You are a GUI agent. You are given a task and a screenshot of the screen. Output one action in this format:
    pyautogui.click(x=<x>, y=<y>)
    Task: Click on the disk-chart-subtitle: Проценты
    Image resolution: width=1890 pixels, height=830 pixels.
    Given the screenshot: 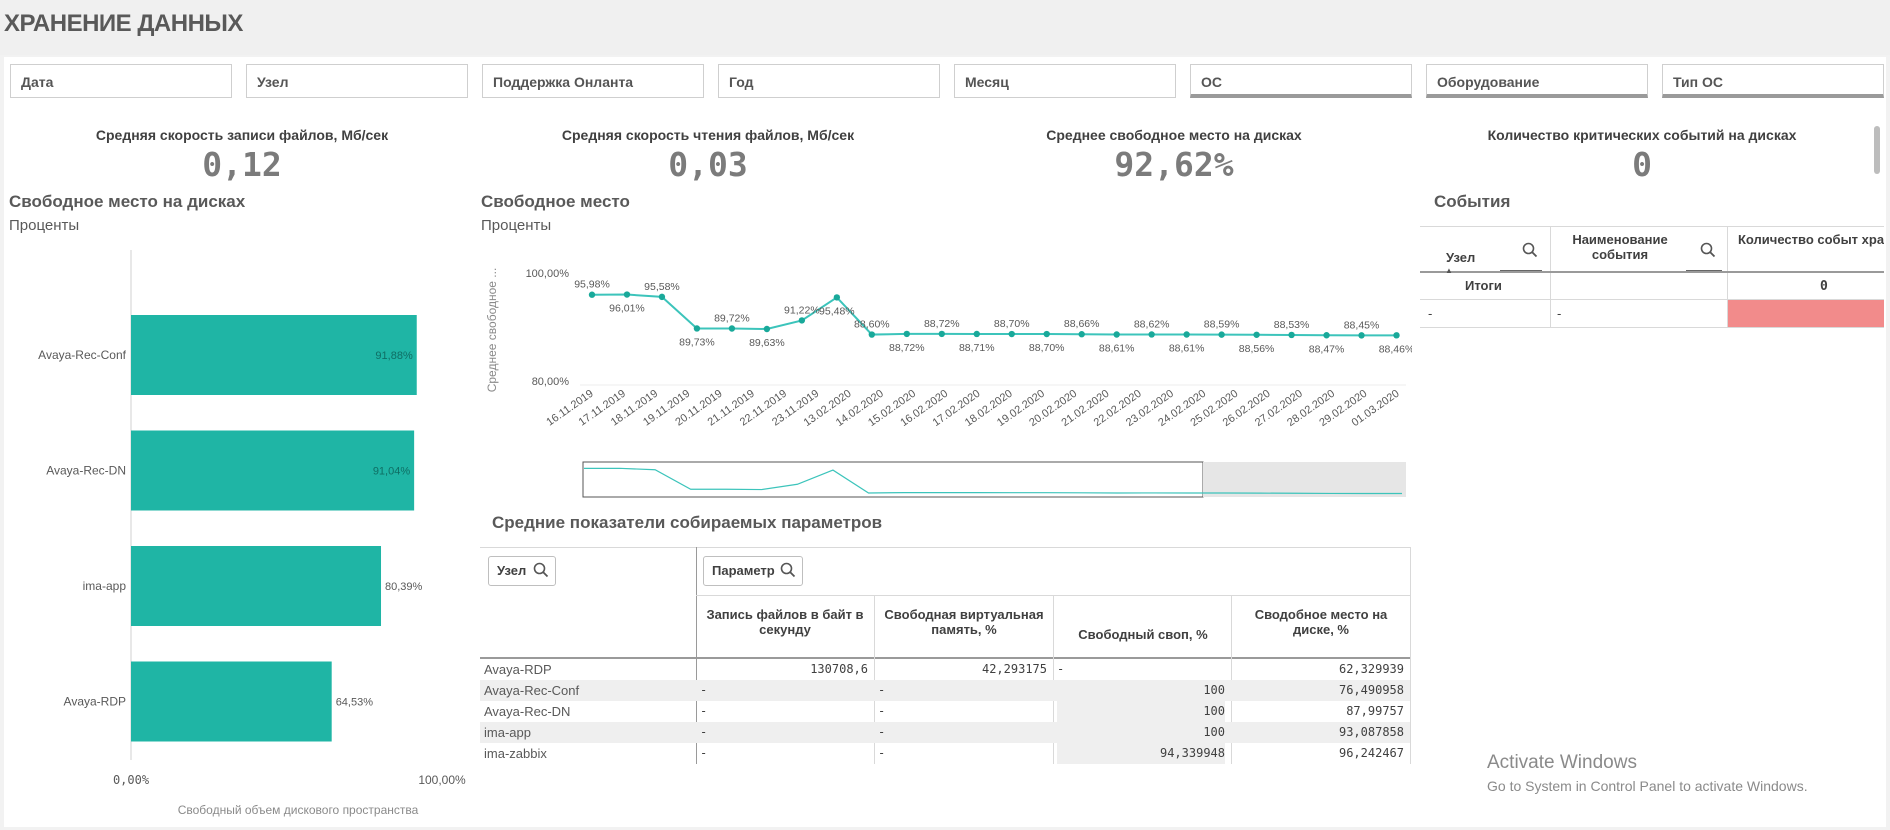 What is the action you would take?
    pyautogui.click(x=44, y=225)
    